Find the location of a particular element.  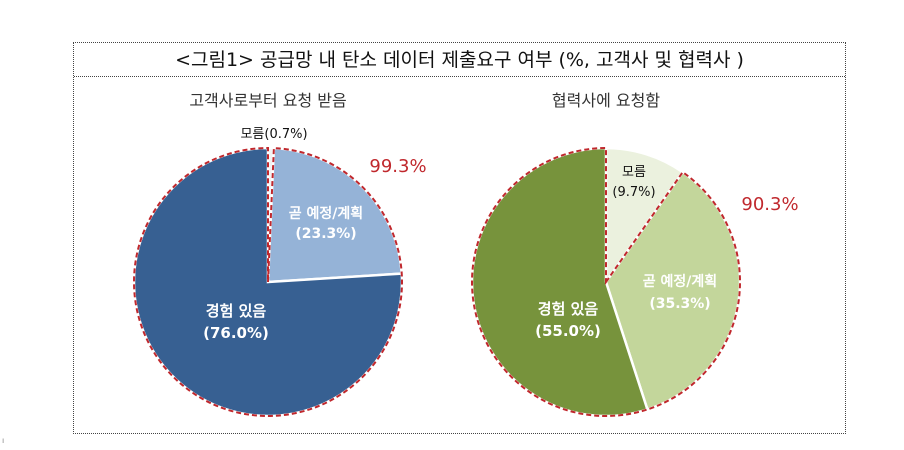

corner-mark: ı is located at coordinates (3, 440).